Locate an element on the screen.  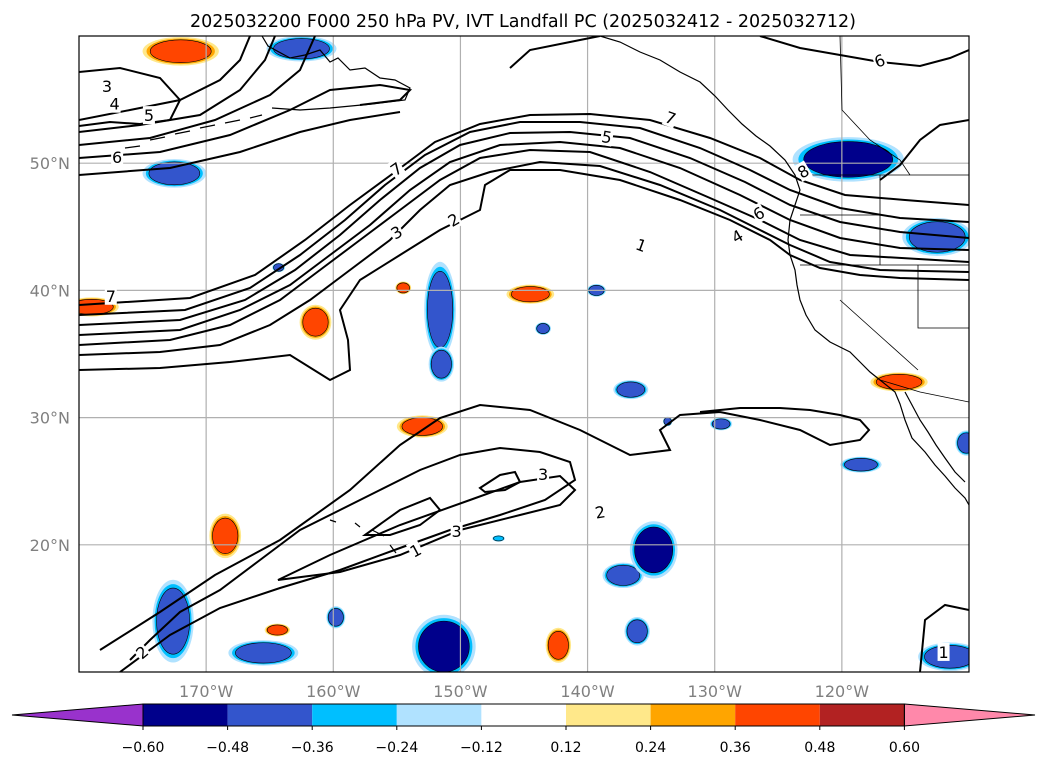
colorbar-tick-label: −0.36 is located at coordinates (312, 748).